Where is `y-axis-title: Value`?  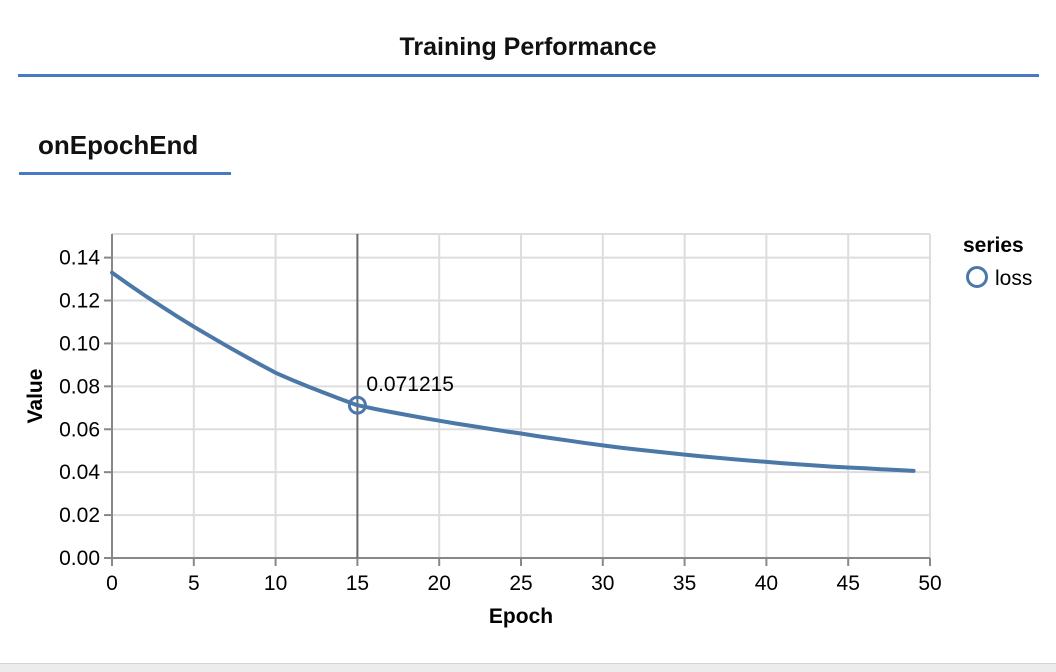 y-axis-title: Value is located at coordinates (35, 396).